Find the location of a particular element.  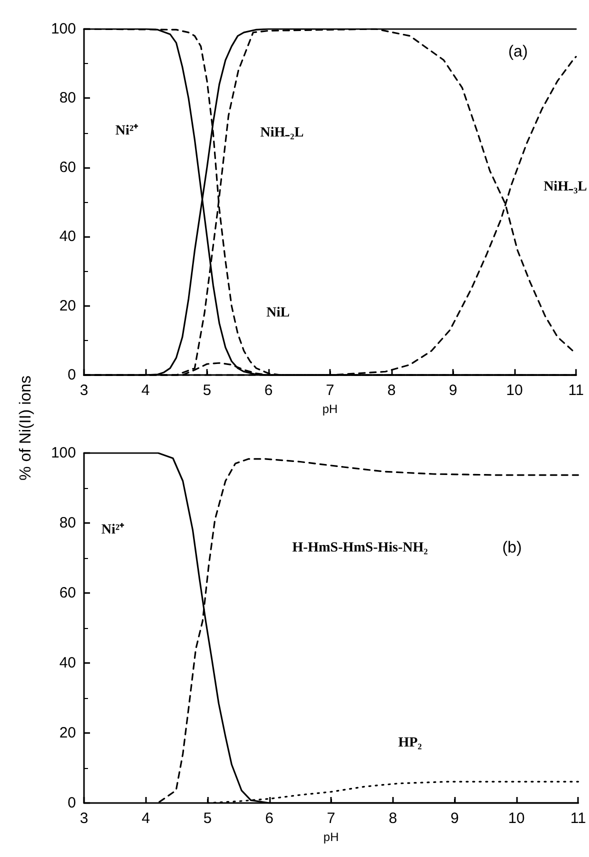

annotation: (b) is located at coordinates (512, 548).